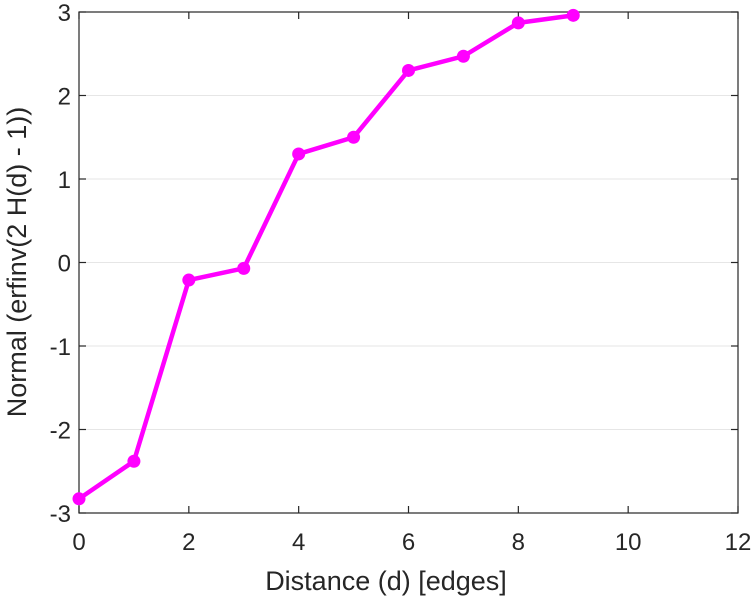  Describe the element at coordinates (386, 581) in the screenshot. I see `x-axis-title: Distance (d) [edges]` at that location.